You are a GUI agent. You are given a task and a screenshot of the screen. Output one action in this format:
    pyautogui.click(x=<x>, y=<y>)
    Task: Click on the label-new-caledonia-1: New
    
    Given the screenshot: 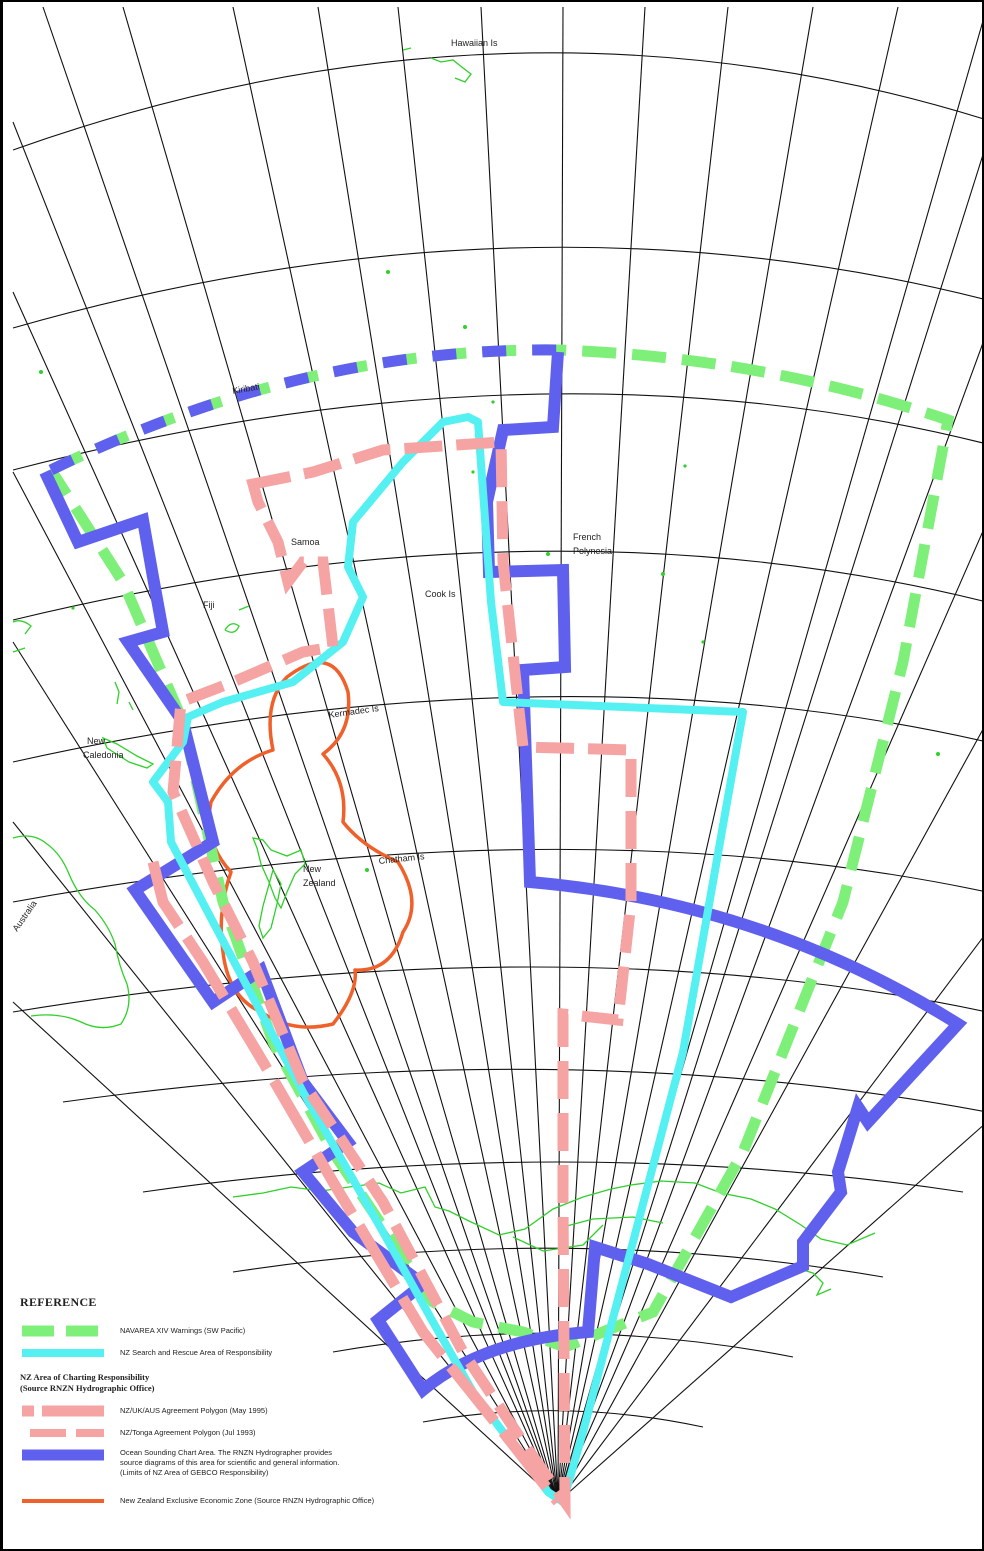 What is the action you would take?
    pyautogui.click(x=96, y=741)
    